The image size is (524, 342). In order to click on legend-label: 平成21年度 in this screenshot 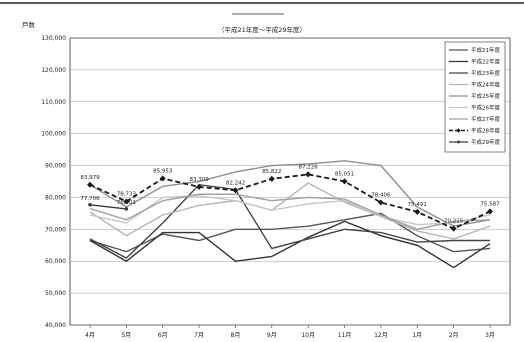, I will do `click(485, 50)`.